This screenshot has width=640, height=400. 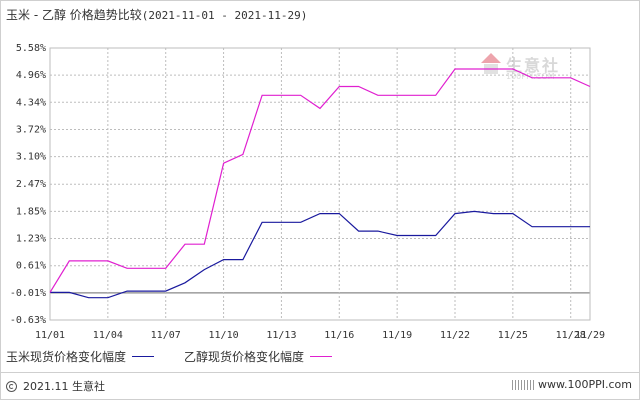 I want to click on title-text: 玉米 - 乙醇 价格趋势比较, so click(x=74, y=15).